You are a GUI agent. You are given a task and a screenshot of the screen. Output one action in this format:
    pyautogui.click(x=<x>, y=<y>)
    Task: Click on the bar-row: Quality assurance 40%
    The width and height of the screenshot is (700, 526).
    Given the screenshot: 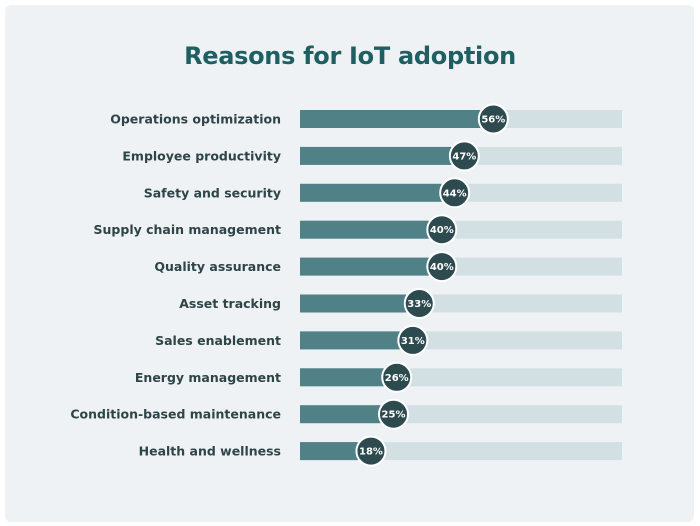 What is the action you would take?
    pyautogui.click(x=388, y=267)
    